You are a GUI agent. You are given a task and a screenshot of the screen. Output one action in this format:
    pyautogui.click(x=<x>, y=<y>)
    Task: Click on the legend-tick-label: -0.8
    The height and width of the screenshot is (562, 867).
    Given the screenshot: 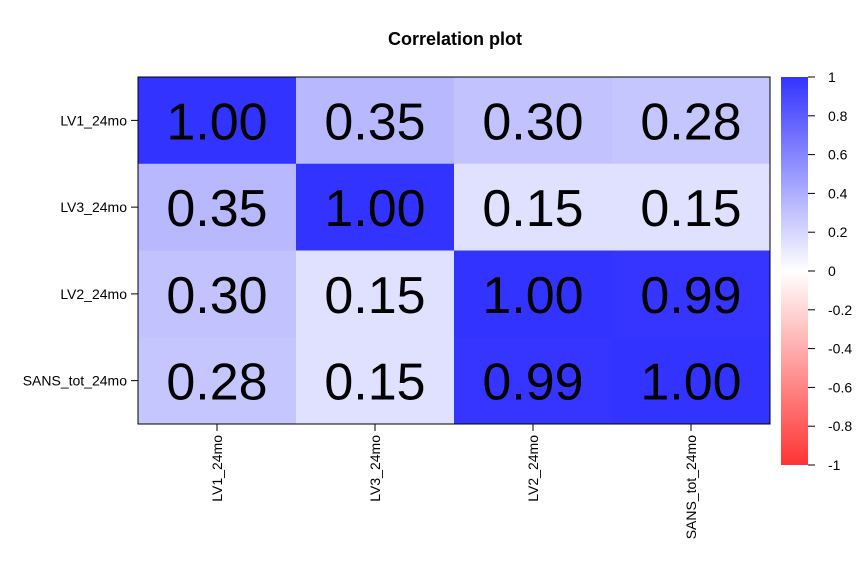 What is the action you would take?
    pyautogui.click(x=840, y=426)
    